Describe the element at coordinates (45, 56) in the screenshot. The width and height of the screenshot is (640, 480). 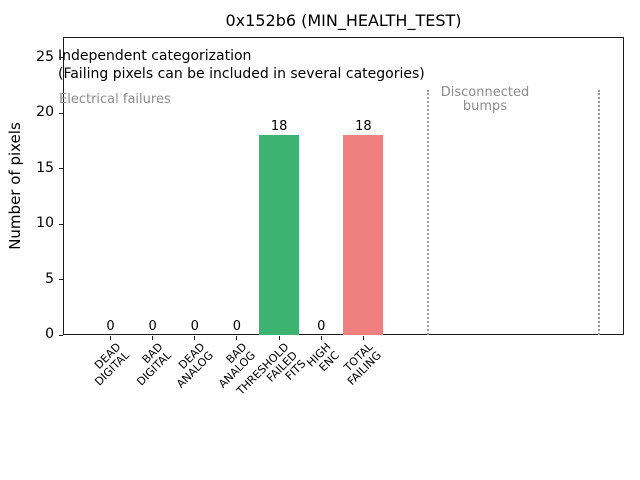
I see `y-tick-label: 25` at that location.